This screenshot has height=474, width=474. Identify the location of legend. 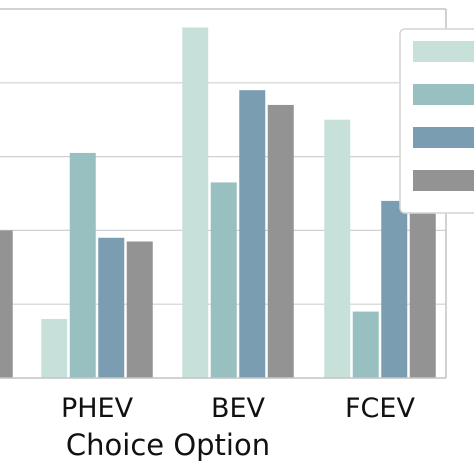
(436, 121).